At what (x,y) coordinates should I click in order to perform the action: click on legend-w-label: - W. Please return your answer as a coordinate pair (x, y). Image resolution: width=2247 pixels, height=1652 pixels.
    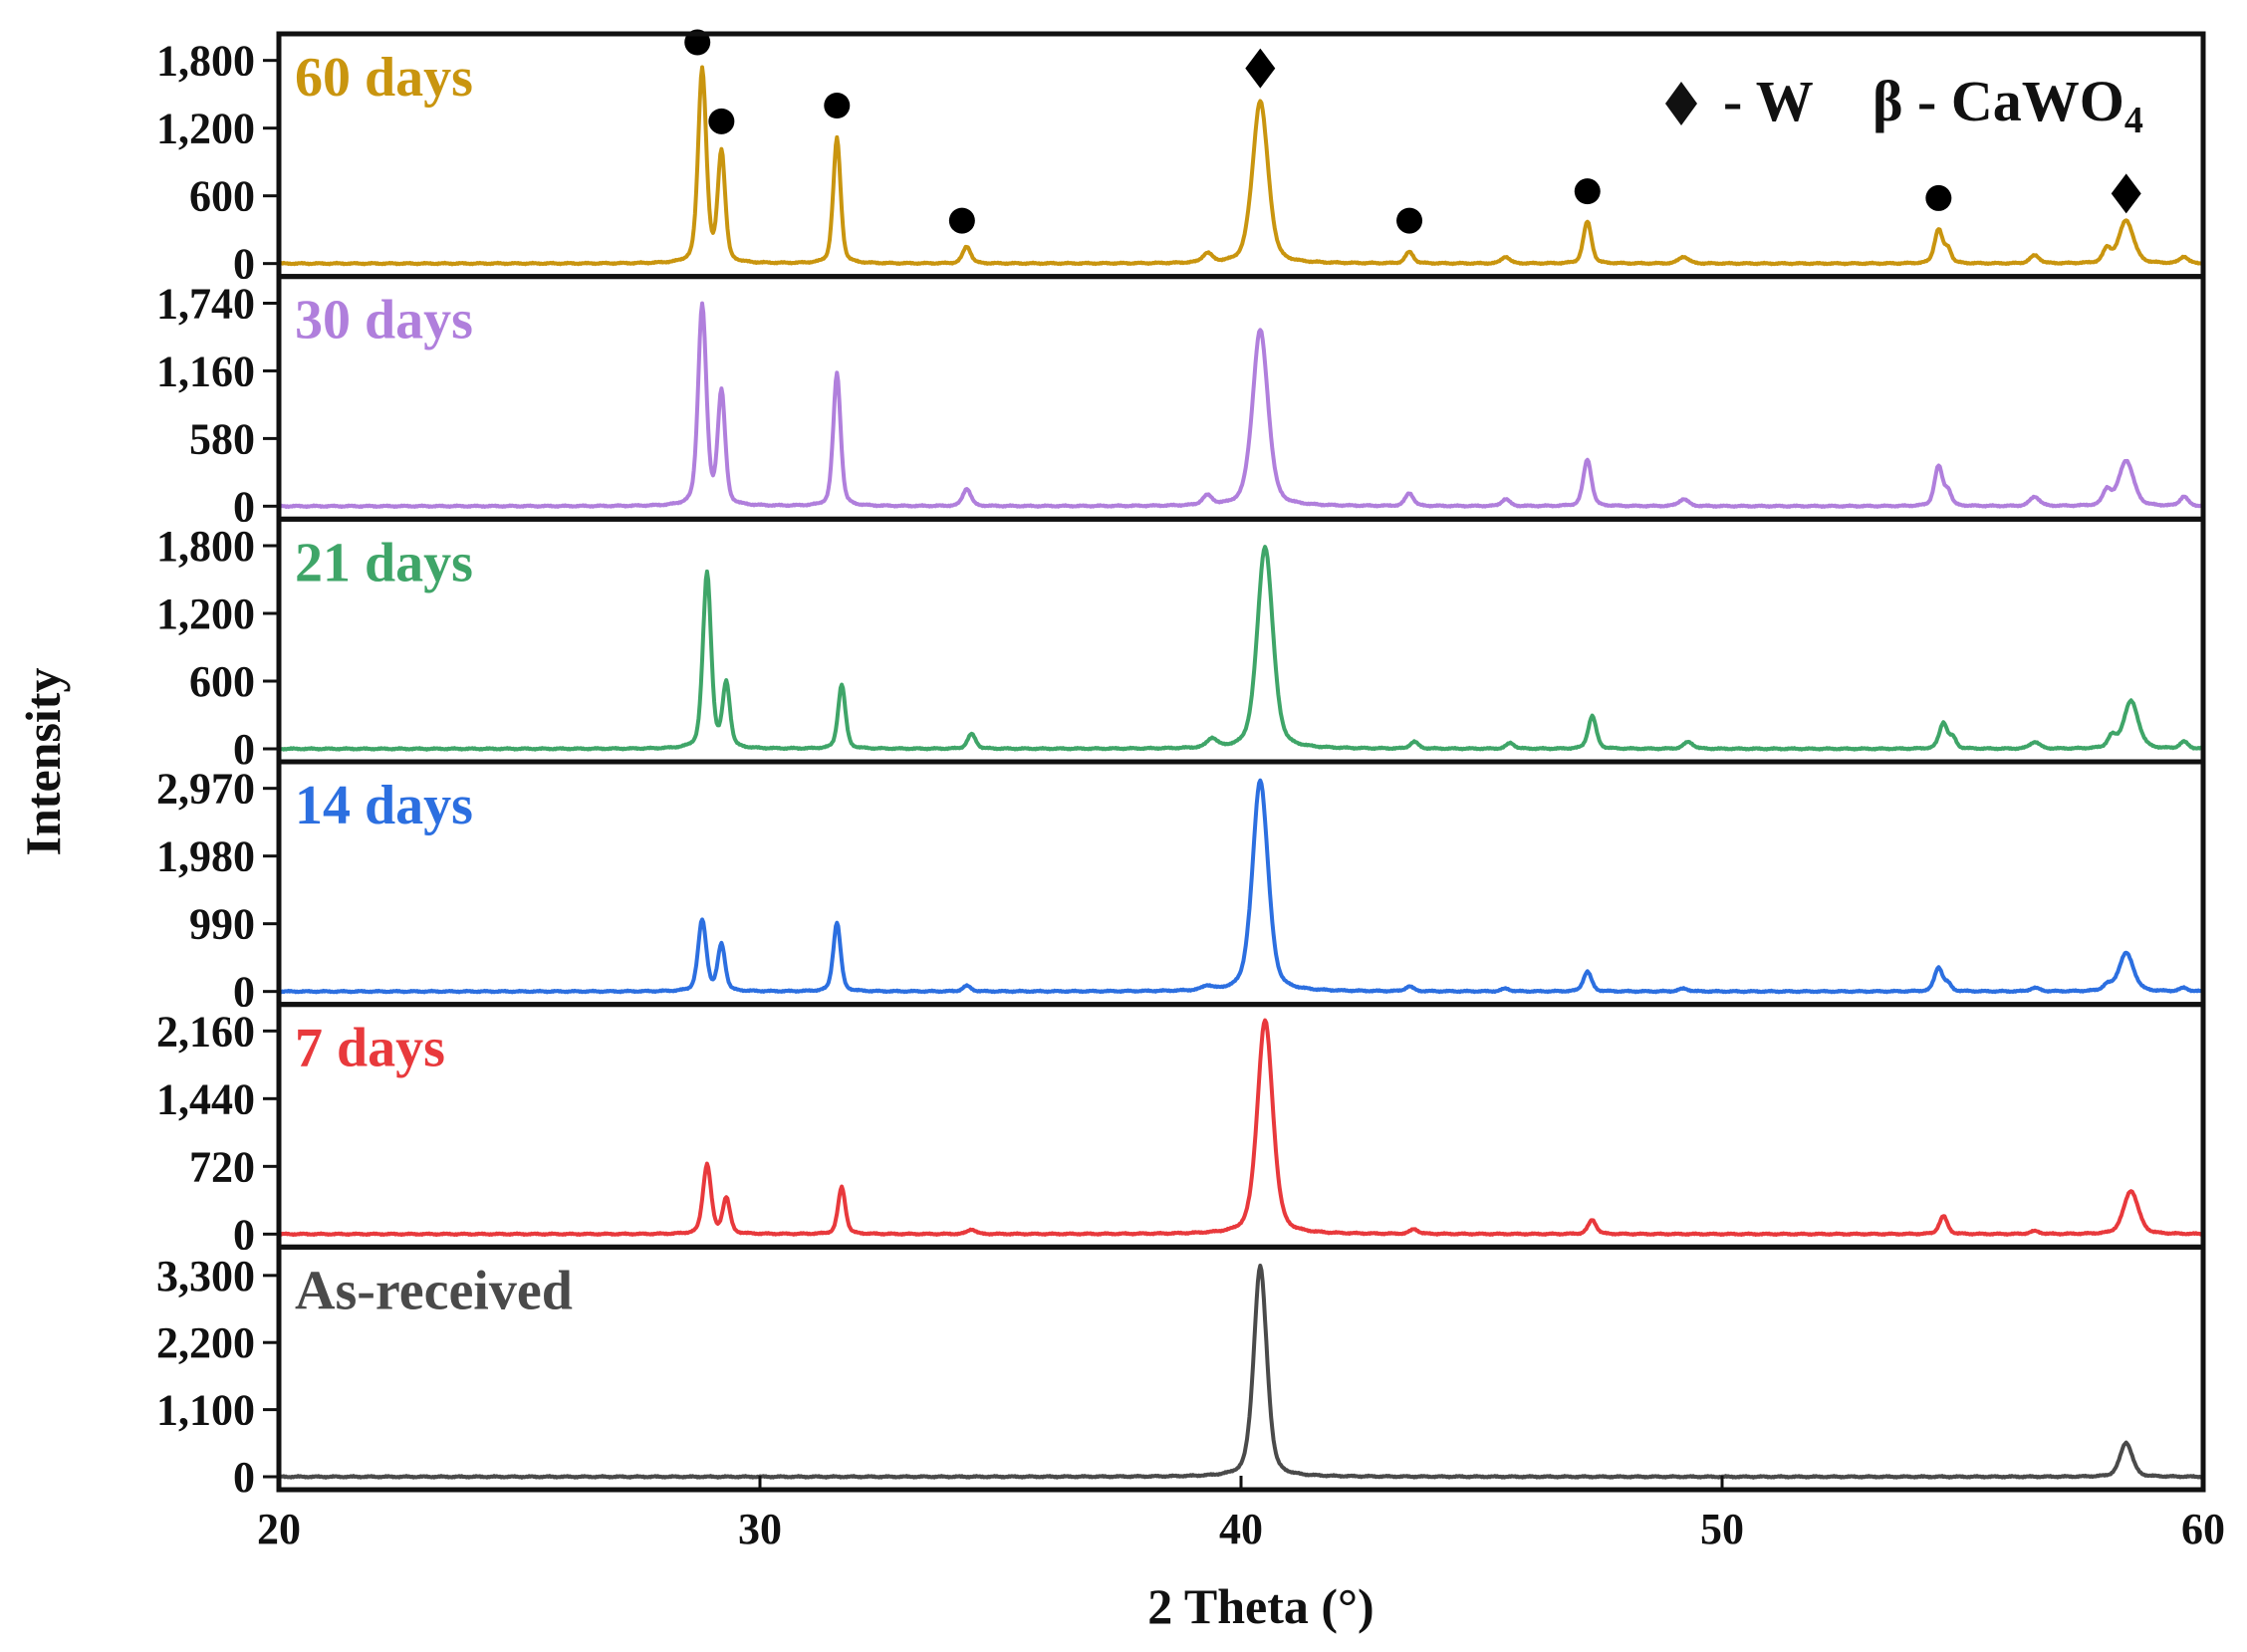
    Looking at the image, I should click on (1768, 101).